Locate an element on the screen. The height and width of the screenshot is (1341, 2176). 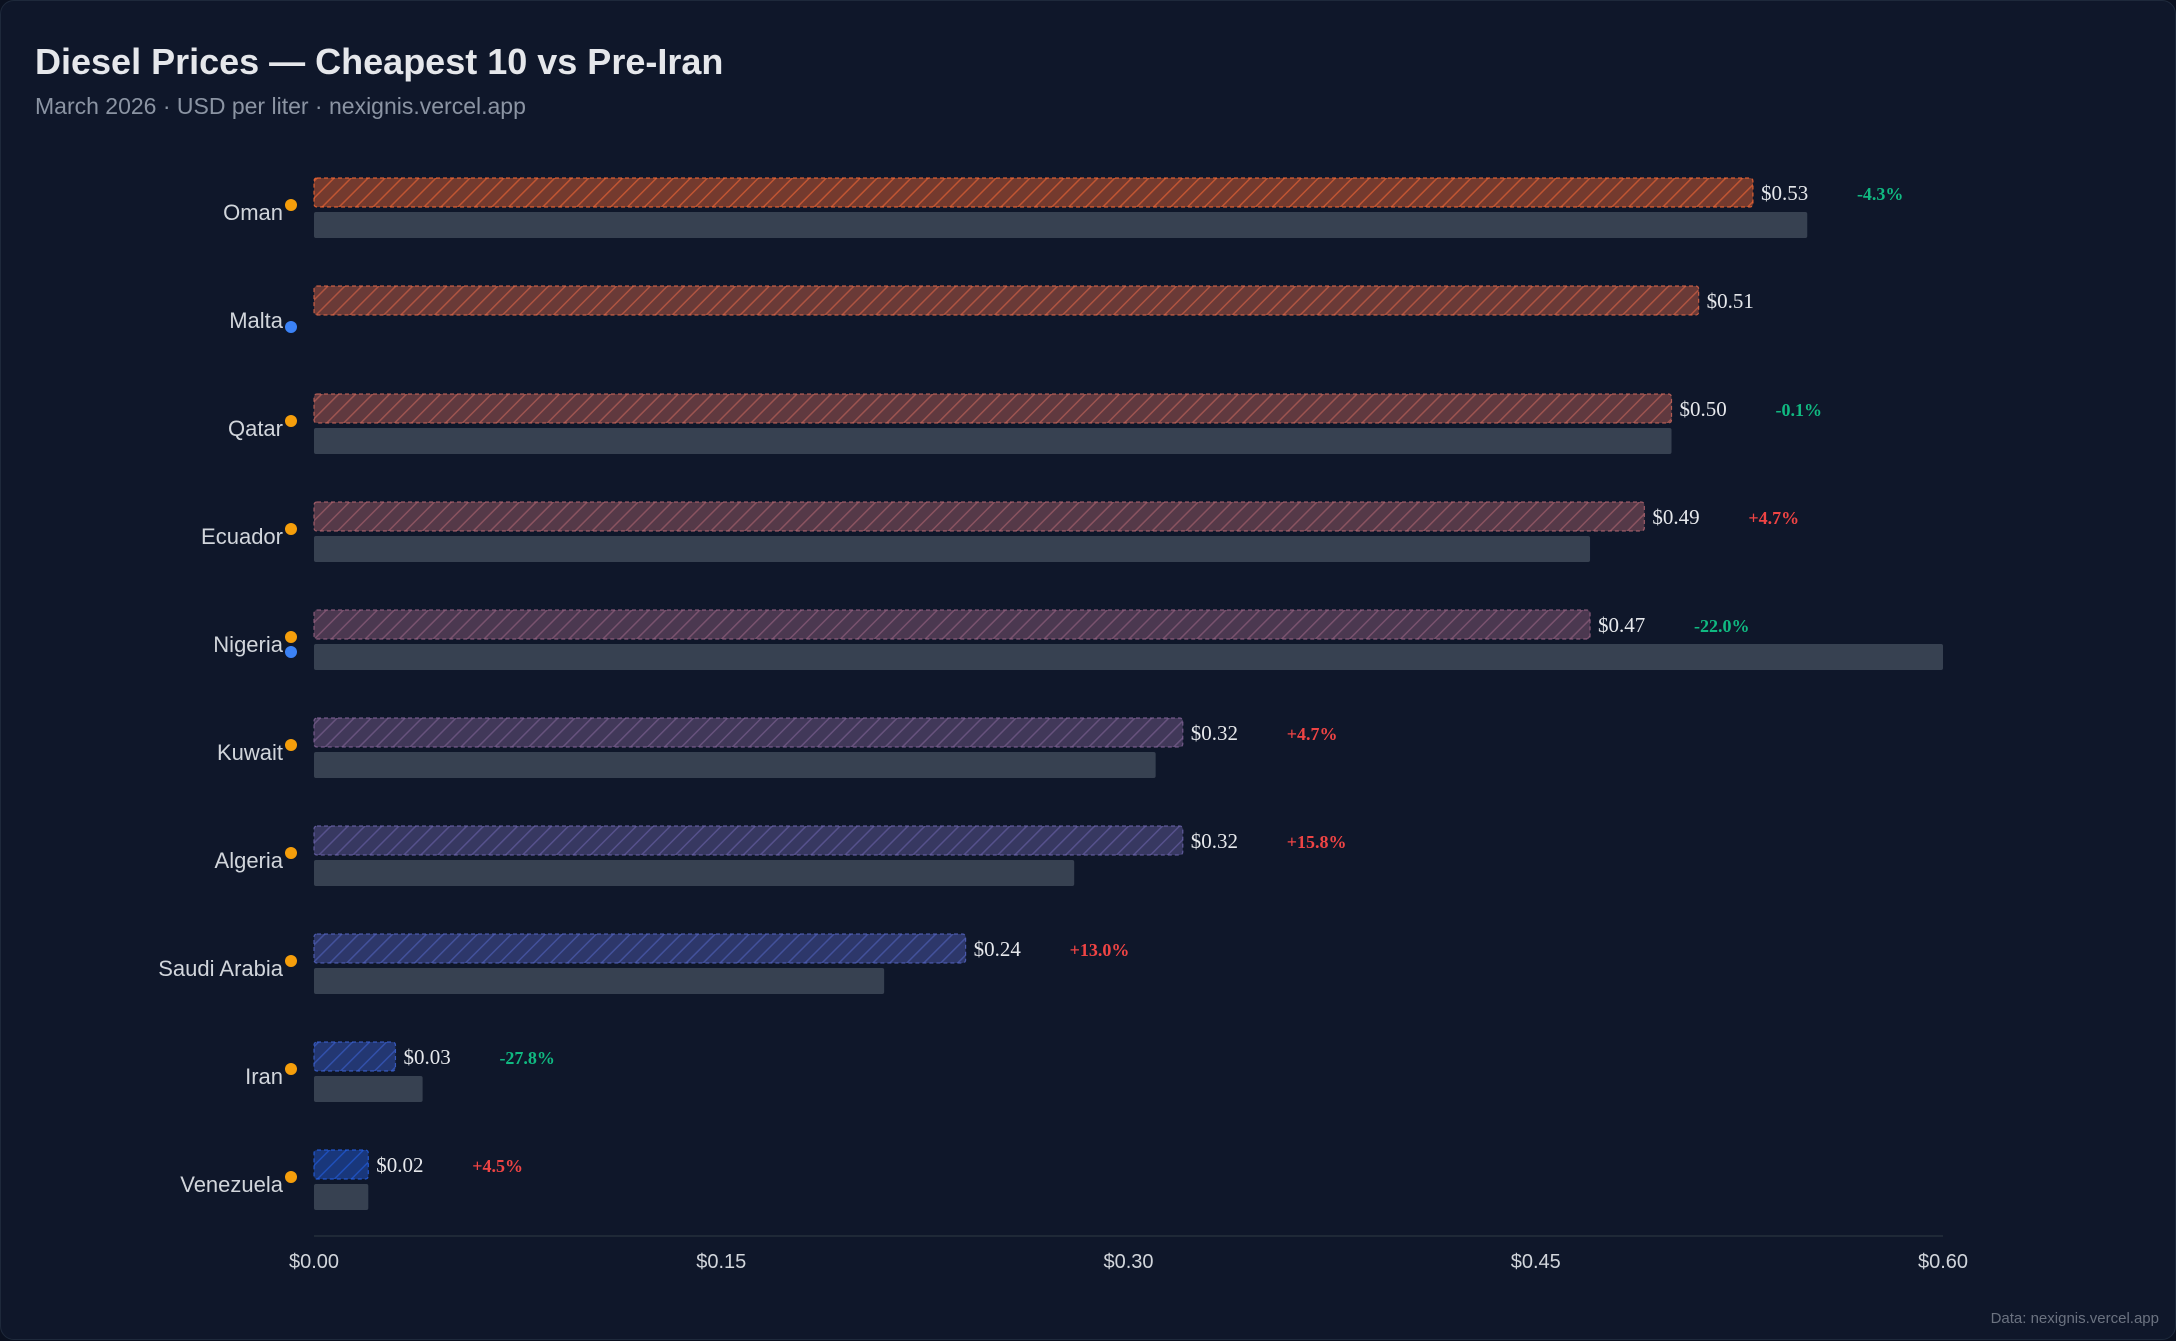
x-tick-label: $0.15 is located at coordinates (721, 1262).